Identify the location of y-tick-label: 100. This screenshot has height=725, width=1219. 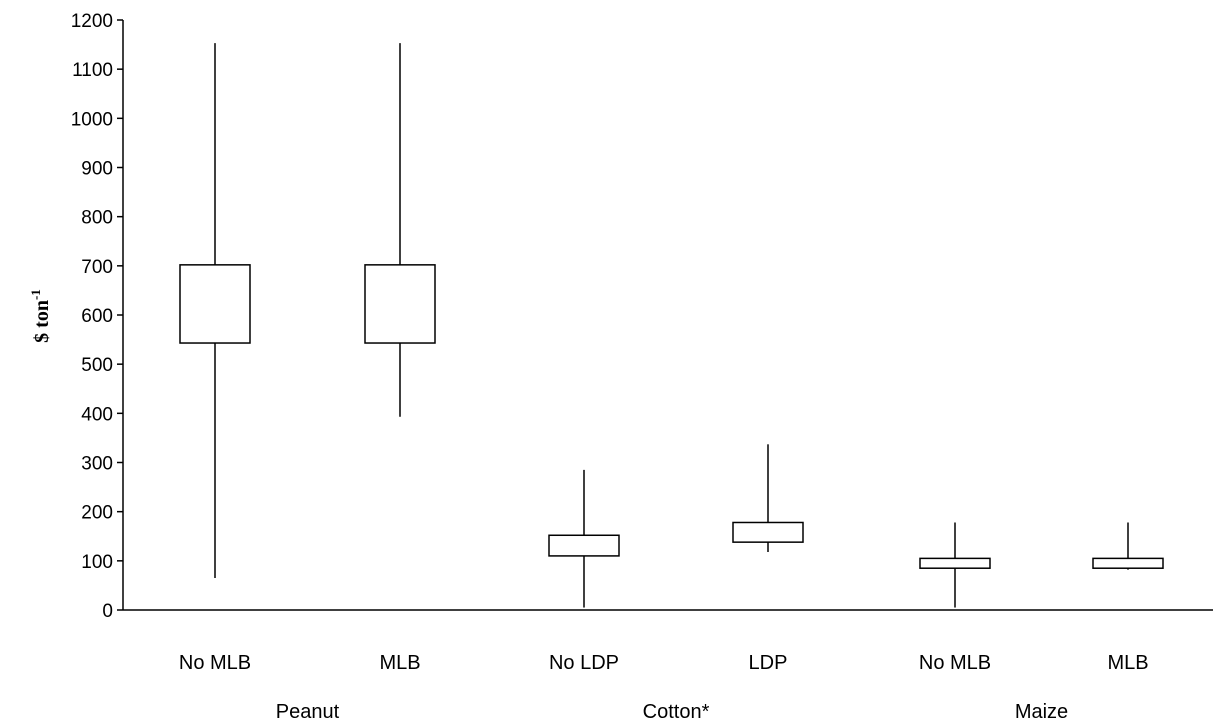
(97, 562).